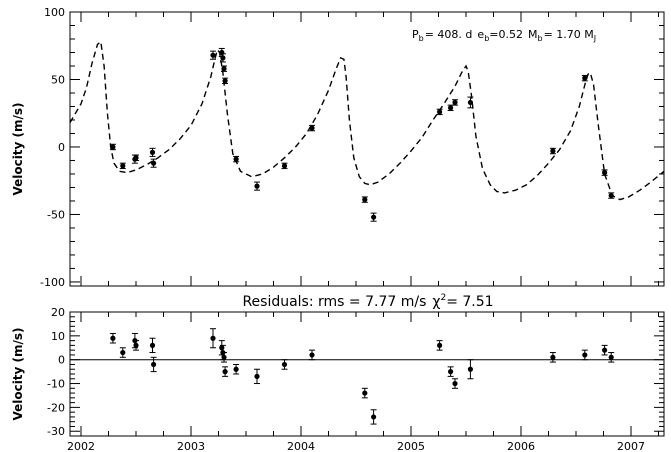 The height and width of the screenshot is (452, 671). What do you see at coordinates (411, 446) in the screenshot?
I see `x-tick-label: 2005` at bounding box center [411, 446].